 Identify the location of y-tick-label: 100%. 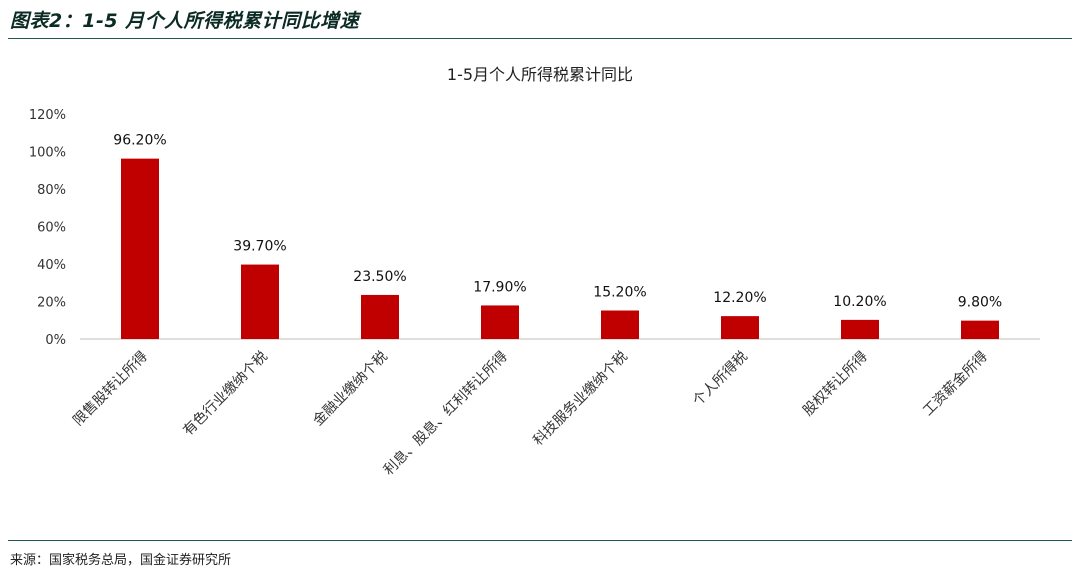
(47, 153).